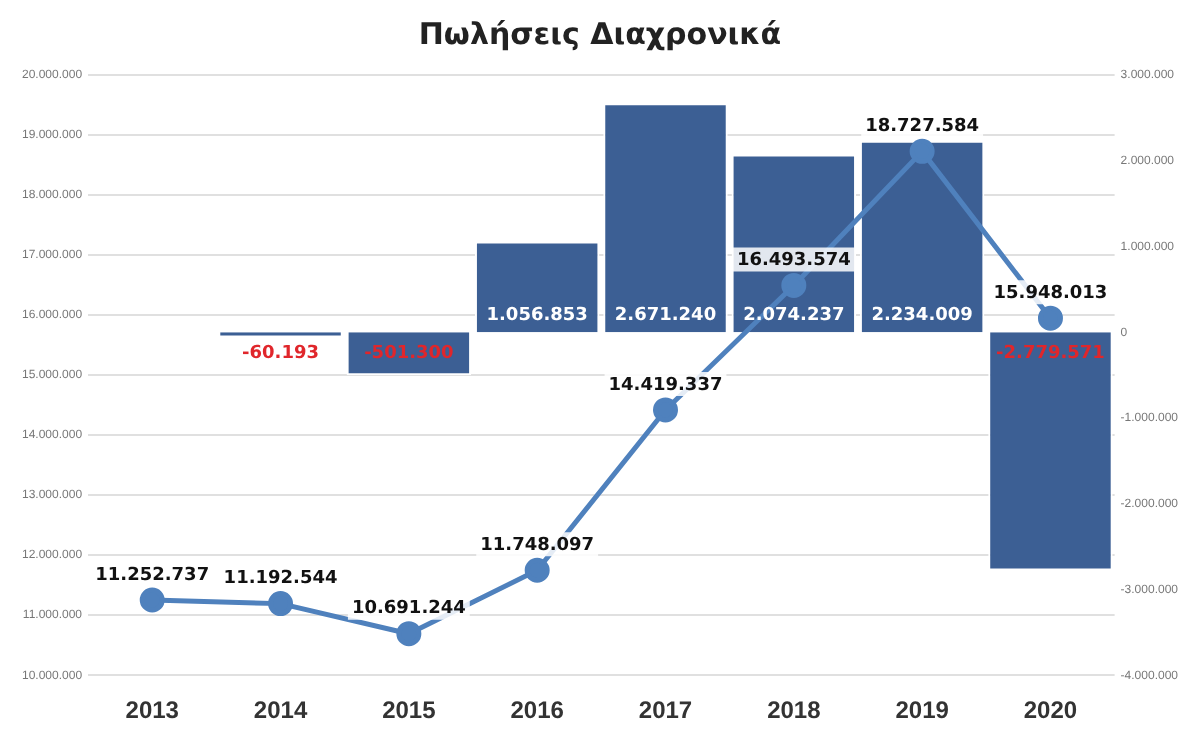 This screenshot has width=1200, height=740. Describe the element at coordinates (794, 315) in the screenshot. I see `data-label: 2.074.237` at that location.